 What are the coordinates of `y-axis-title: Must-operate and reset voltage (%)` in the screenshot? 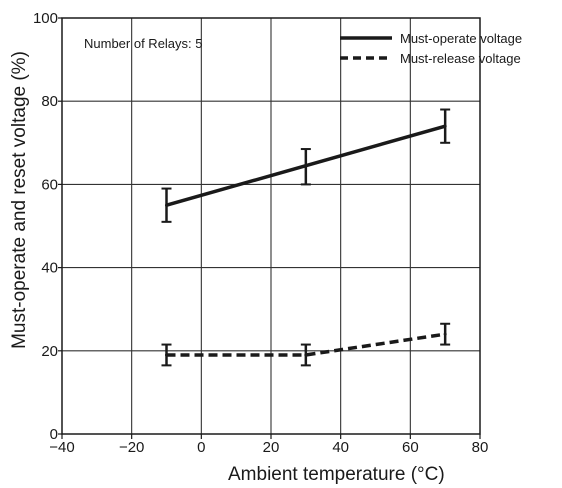 It's located at (19, 200).